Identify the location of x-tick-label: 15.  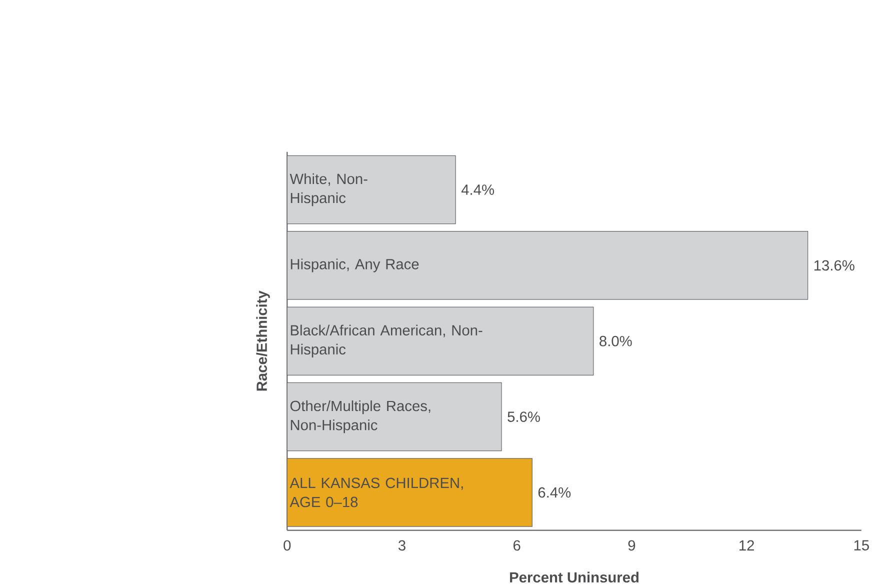
(861, 545).